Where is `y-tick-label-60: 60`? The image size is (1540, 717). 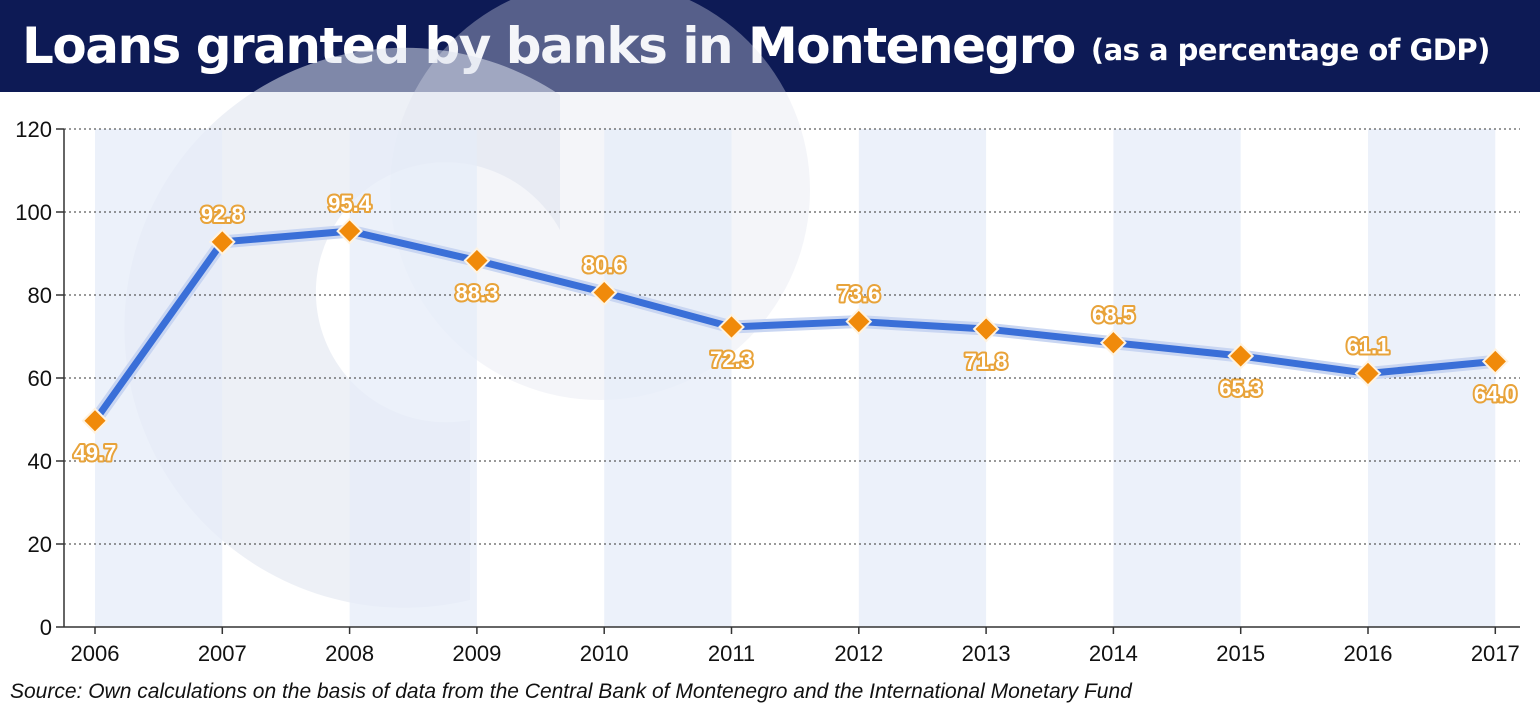
y-tick-label-60: 60 is located at coordinates (40, 378).